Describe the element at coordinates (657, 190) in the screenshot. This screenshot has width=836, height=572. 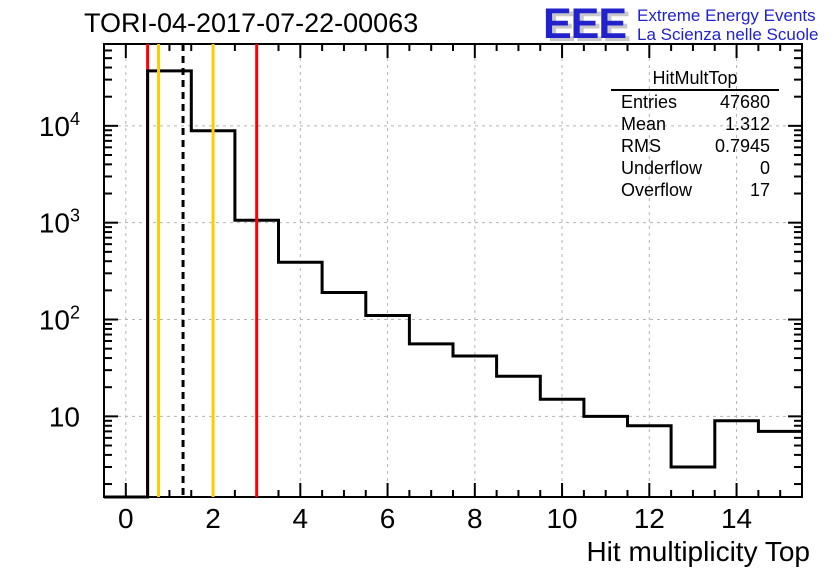
I see `stat-label: Overflow` at that location.